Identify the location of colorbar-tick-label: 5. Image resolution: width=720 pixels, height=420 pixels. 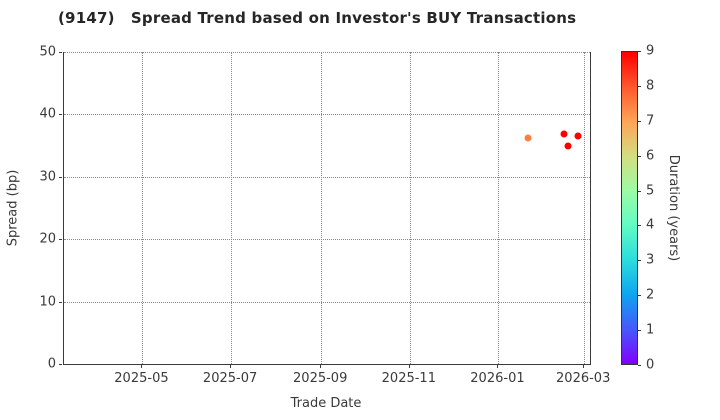
(650, 191).